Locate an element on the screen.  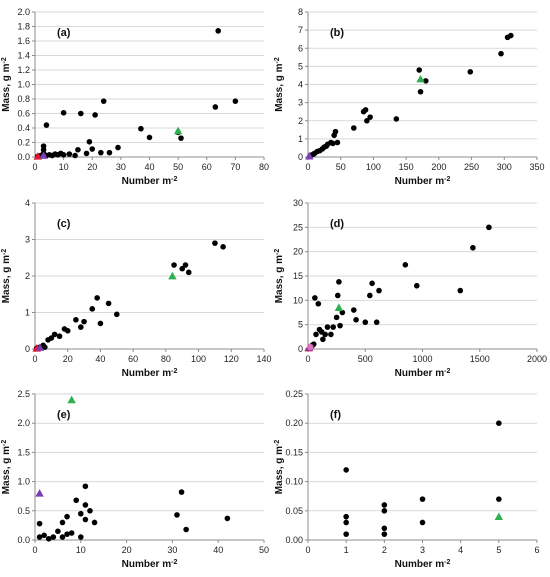
ytick-label-a: 0.6 is located at coordinates (23, 114).